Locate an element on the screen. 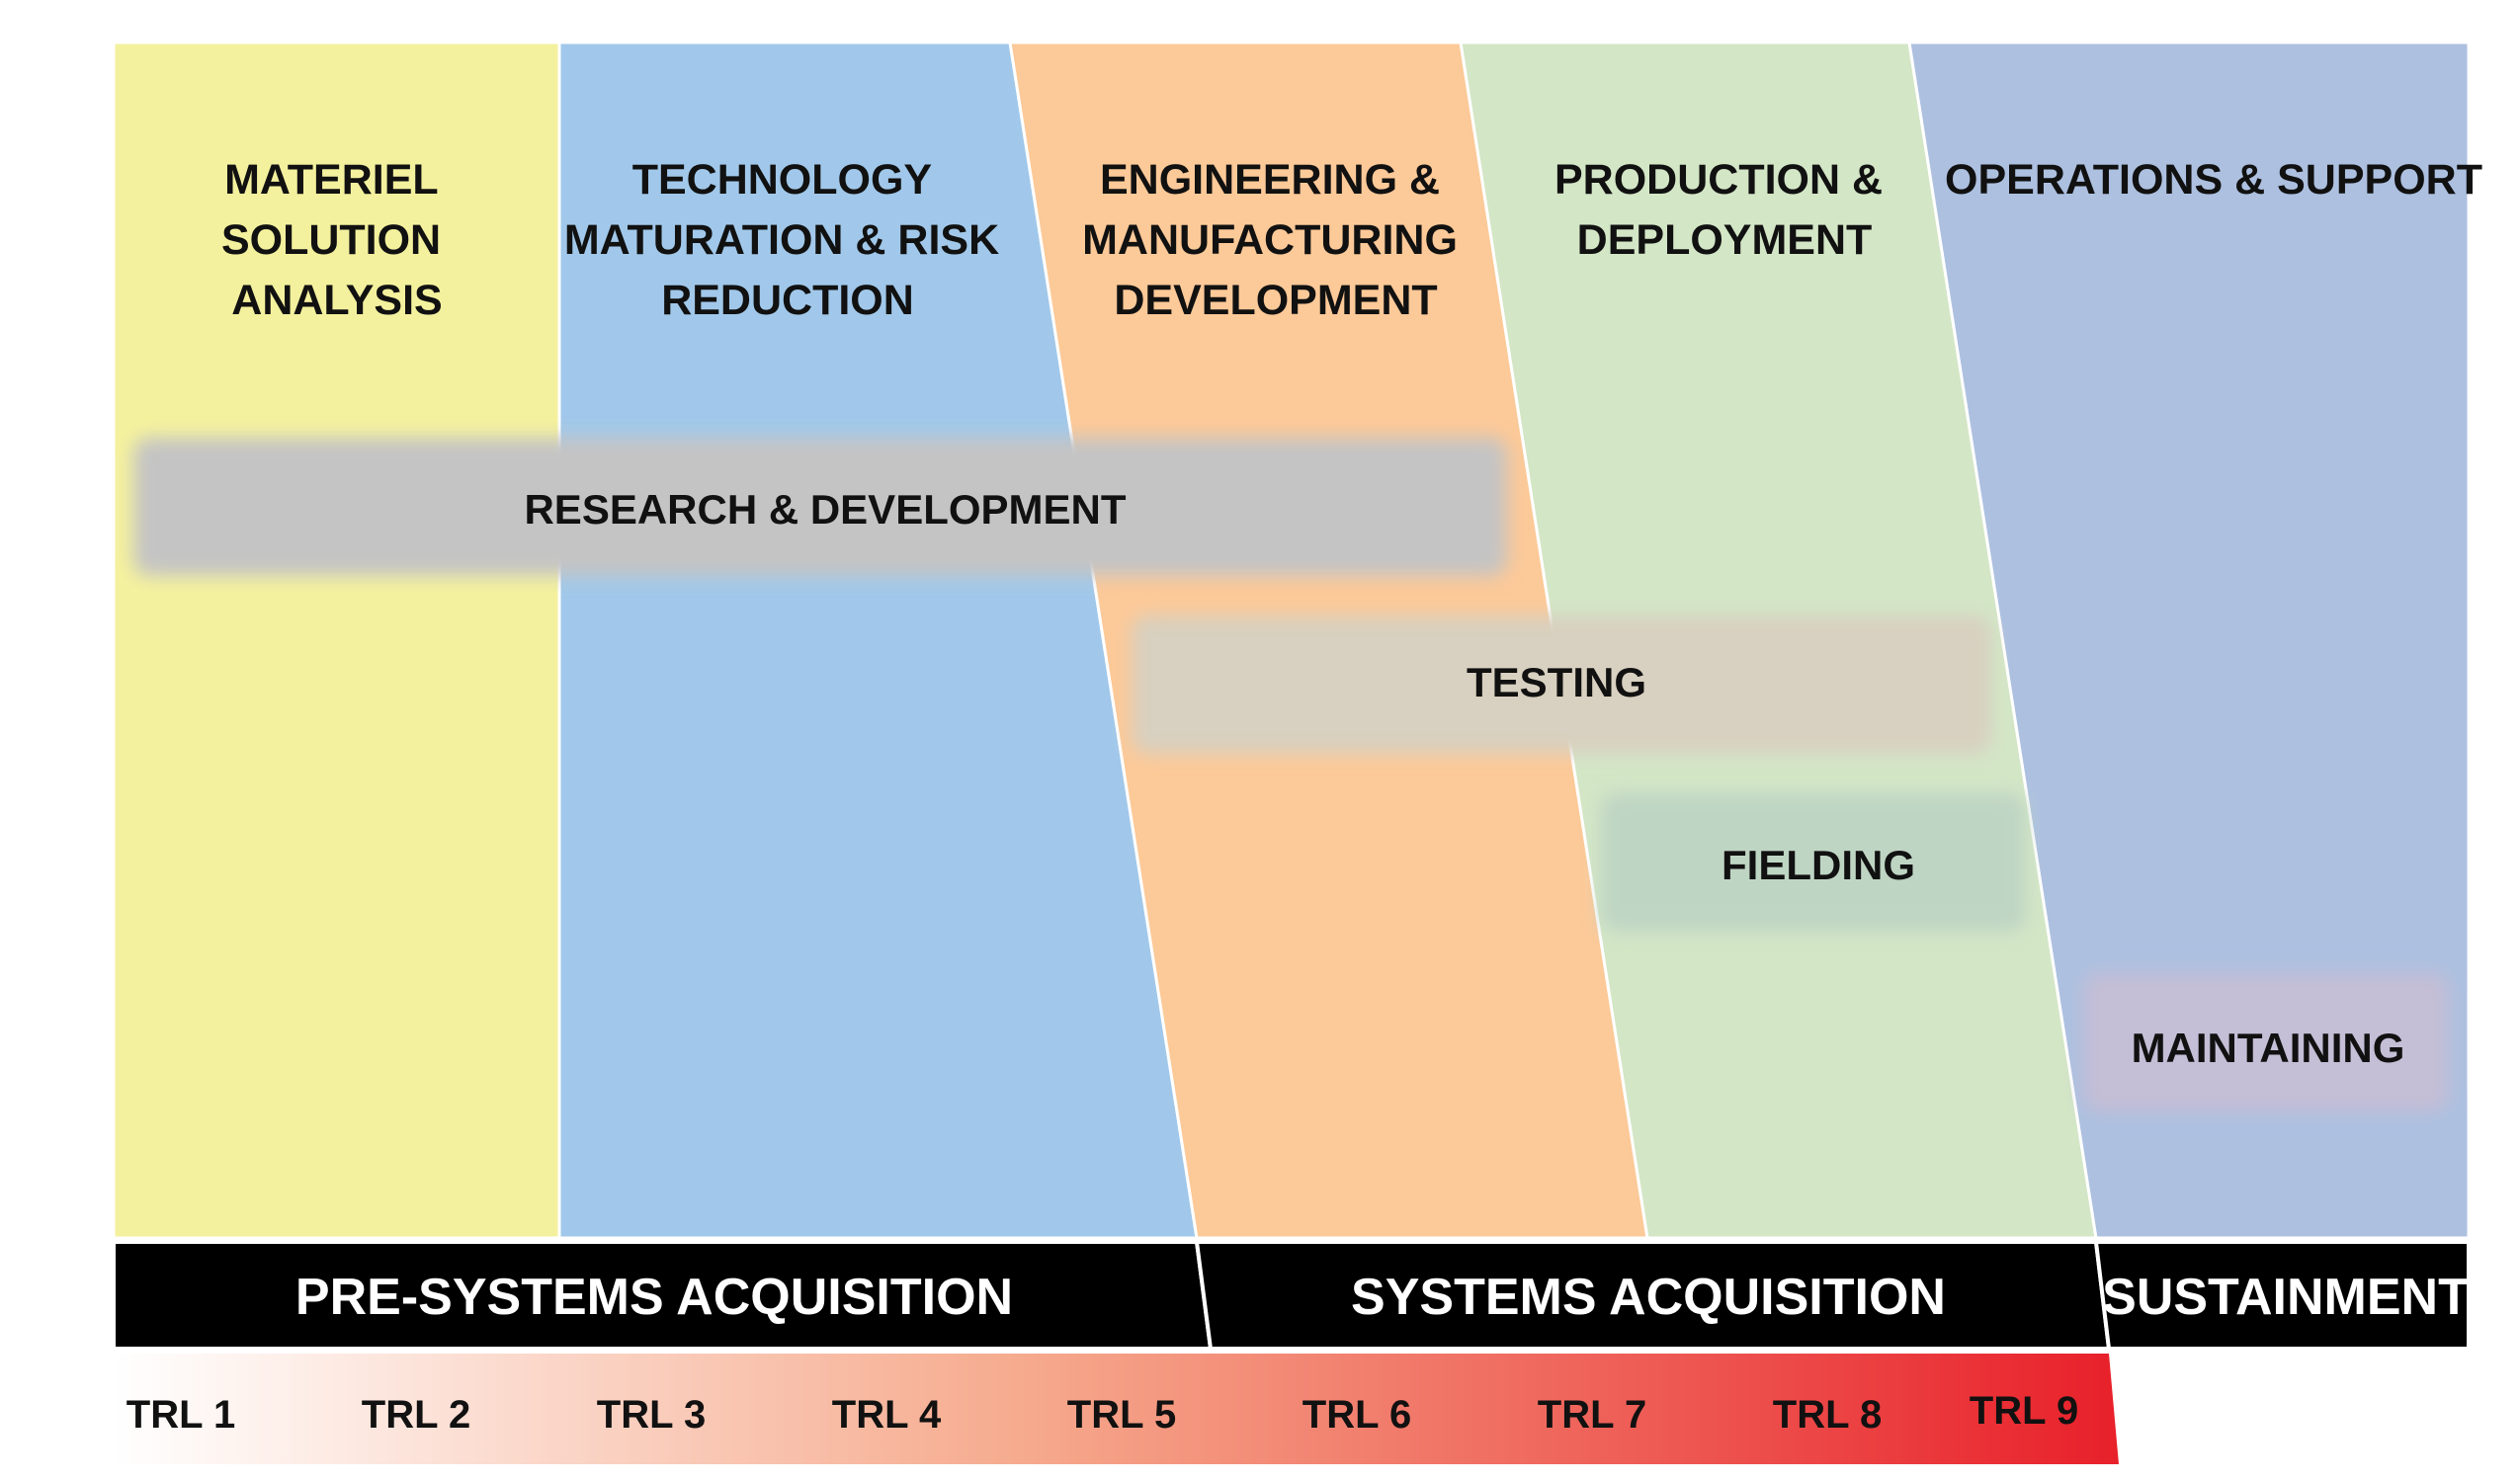 Image resolution: width=2520 pixels, height=1482 pixels. trl-label-6: TRL 6 is located at coordinates (1356, 1415).